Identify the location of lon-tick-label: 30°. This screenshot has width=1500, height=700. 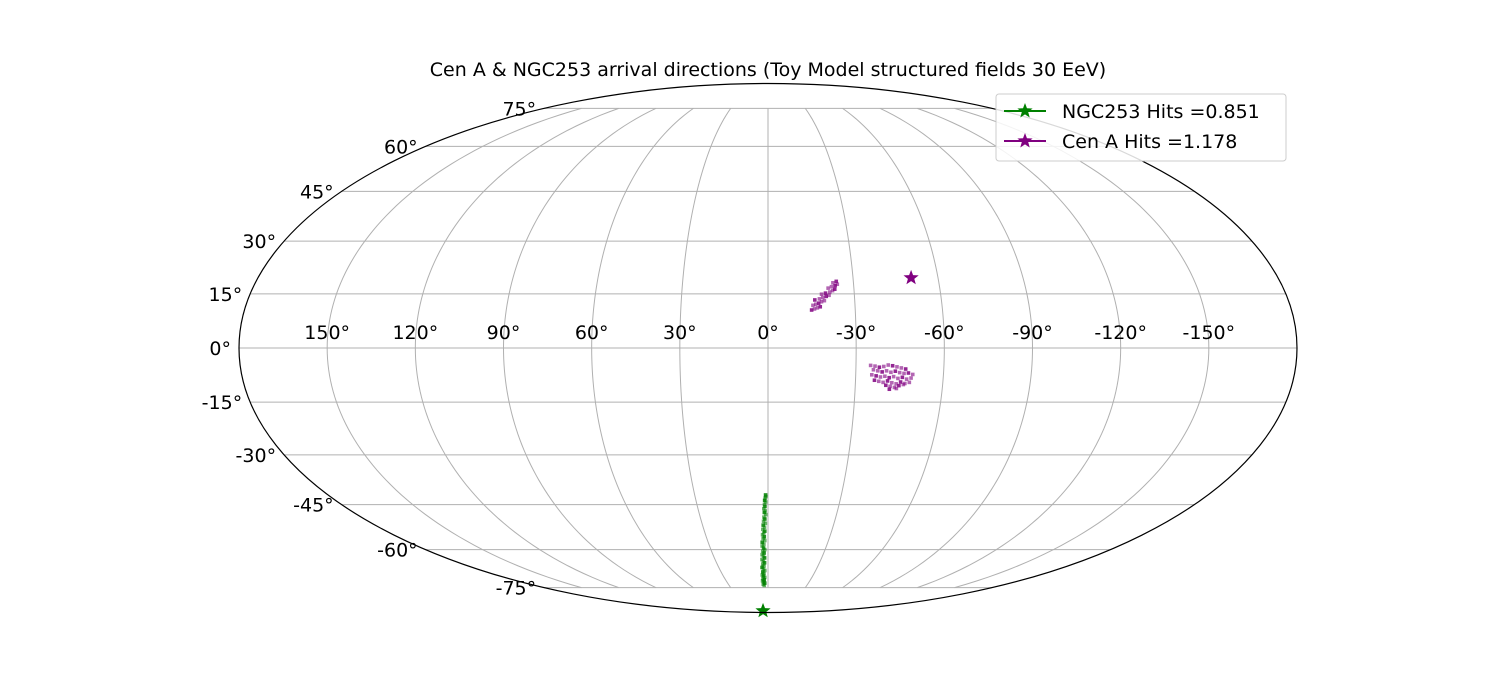
(680, 333).